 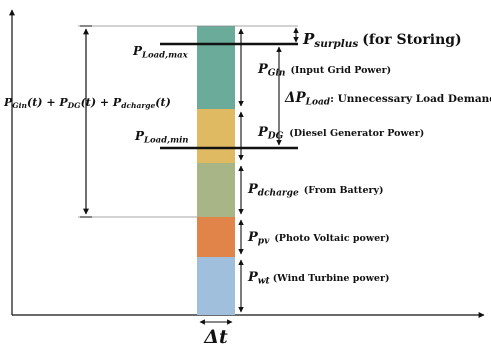 What do you see at coordinates (318, 278) in the screenshot?
I see `wt-label: Pwt (Wind Turbine power)` at bounding box center [318, 278].